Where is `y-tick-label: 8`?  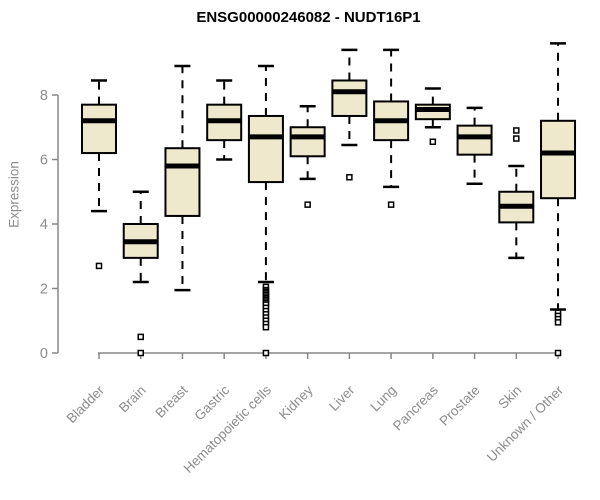 y-tick-label: 8 is located at coordinates (44, 96).